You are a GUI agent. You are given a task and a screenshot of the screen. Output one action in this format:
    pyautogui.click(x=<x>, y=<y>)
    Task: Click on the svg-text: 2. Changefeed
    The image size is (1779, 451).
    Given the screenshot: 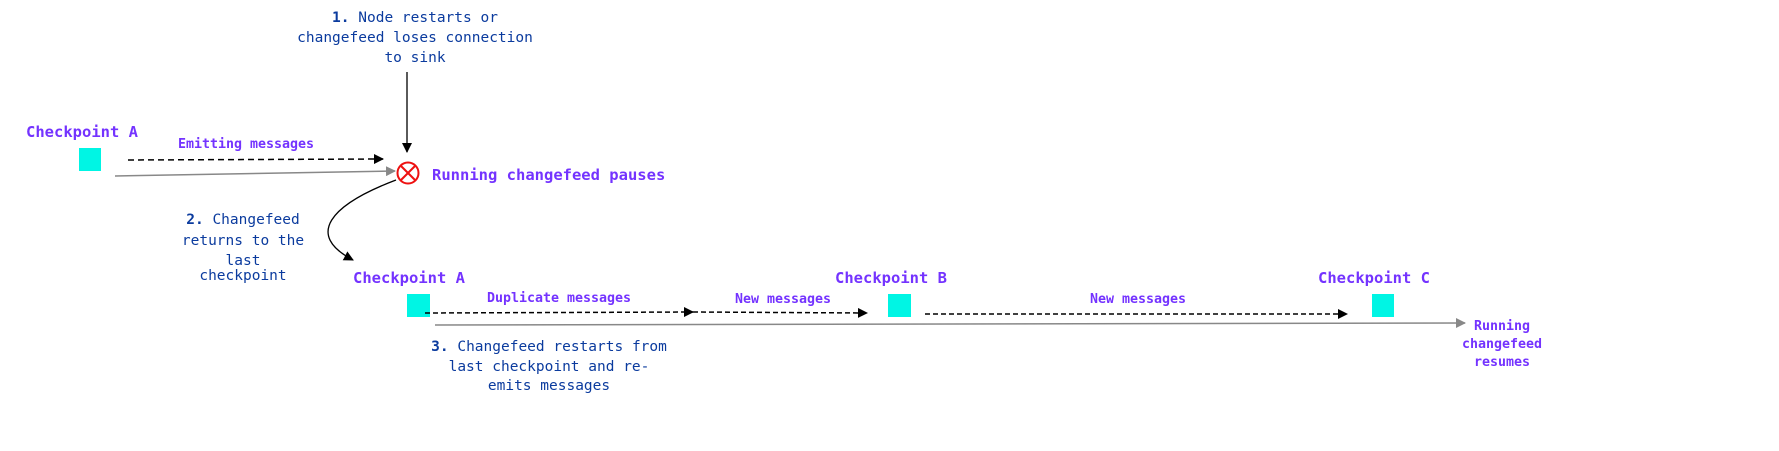 What is the action you would take?
    pyautogui.click(x=243, y=220)
    